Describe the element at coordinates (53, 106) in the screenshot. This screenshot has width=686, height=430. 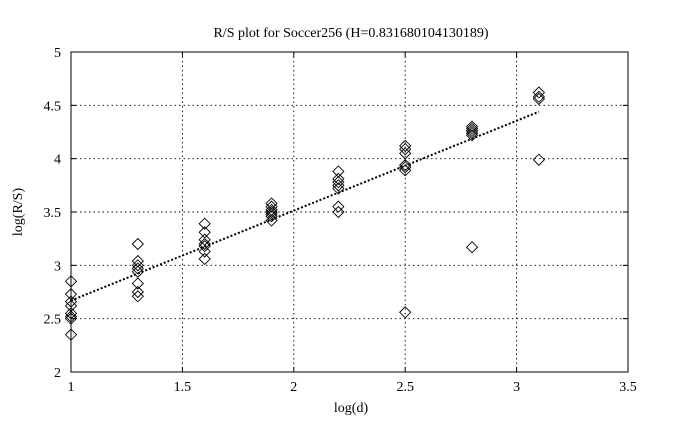
I see `y-tick-label: 4.5` at that location.